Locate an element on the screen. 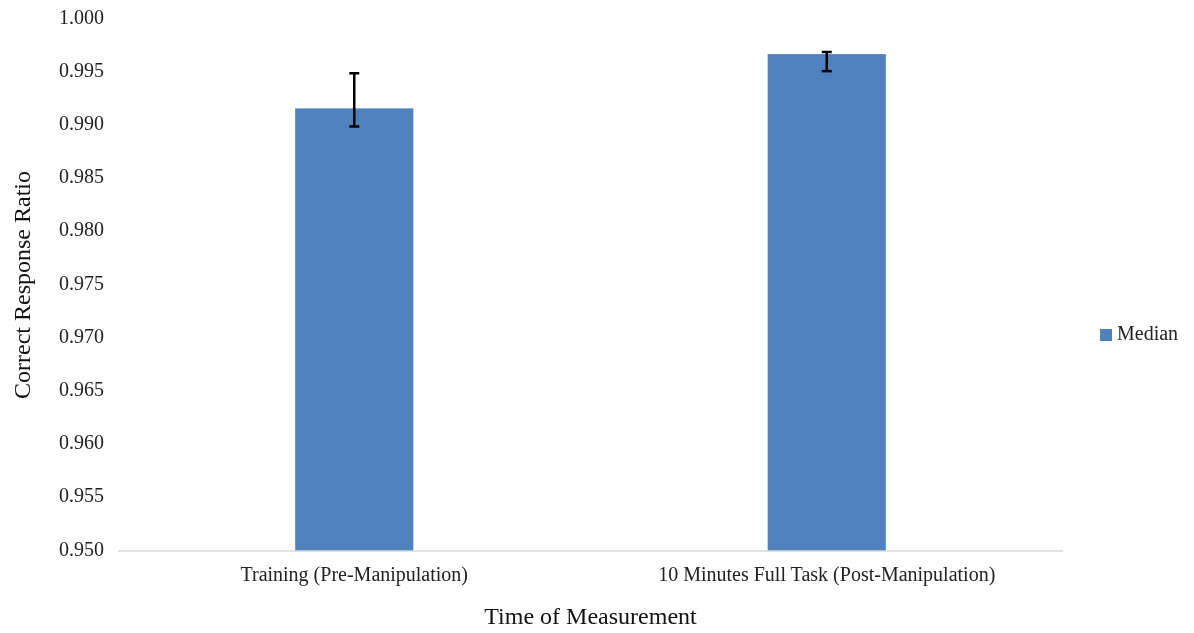 This screenshot has height=633, width=1194. x-axis-title: Time of Measurement is located at coordinates (591, 616).